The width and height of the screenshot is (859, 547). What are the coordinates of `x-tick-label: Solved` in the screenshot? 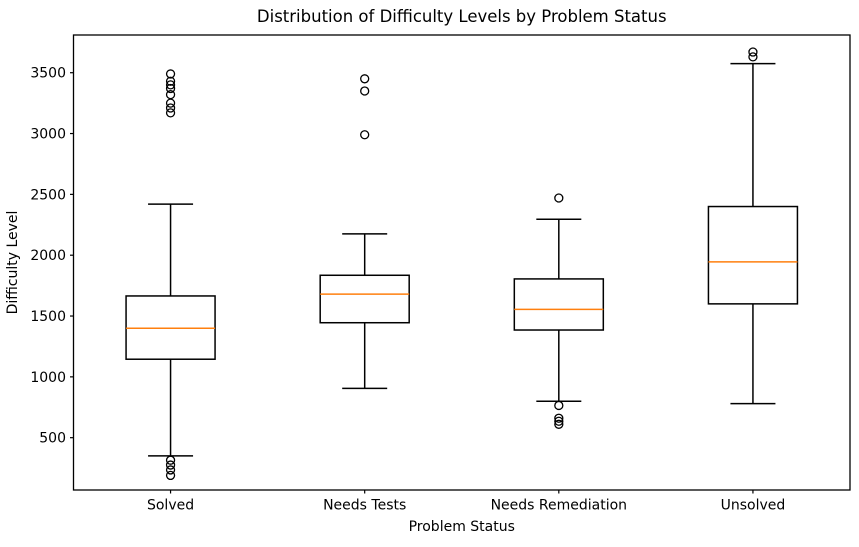 It's located at (170, 506).